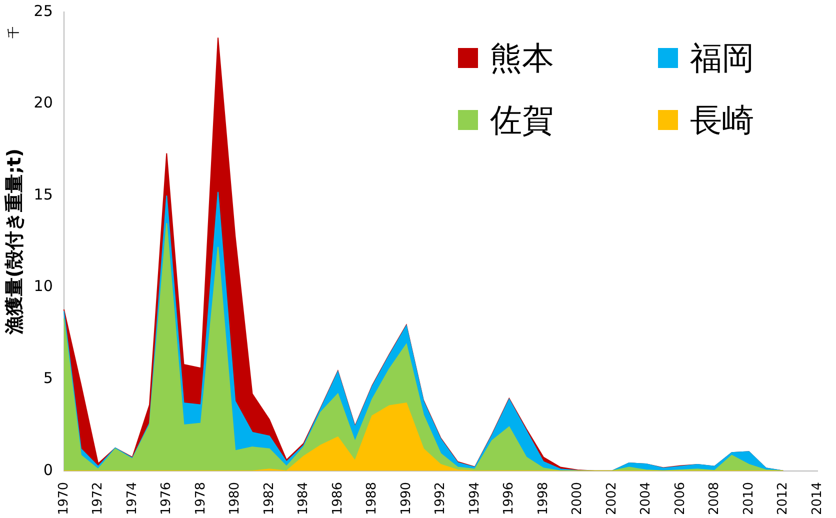 The height and width of the screenshot is (518, 836). Describe the element at coordinates (64, 499) in the screenshot. I see `x-tick-label: 1970` at that location.